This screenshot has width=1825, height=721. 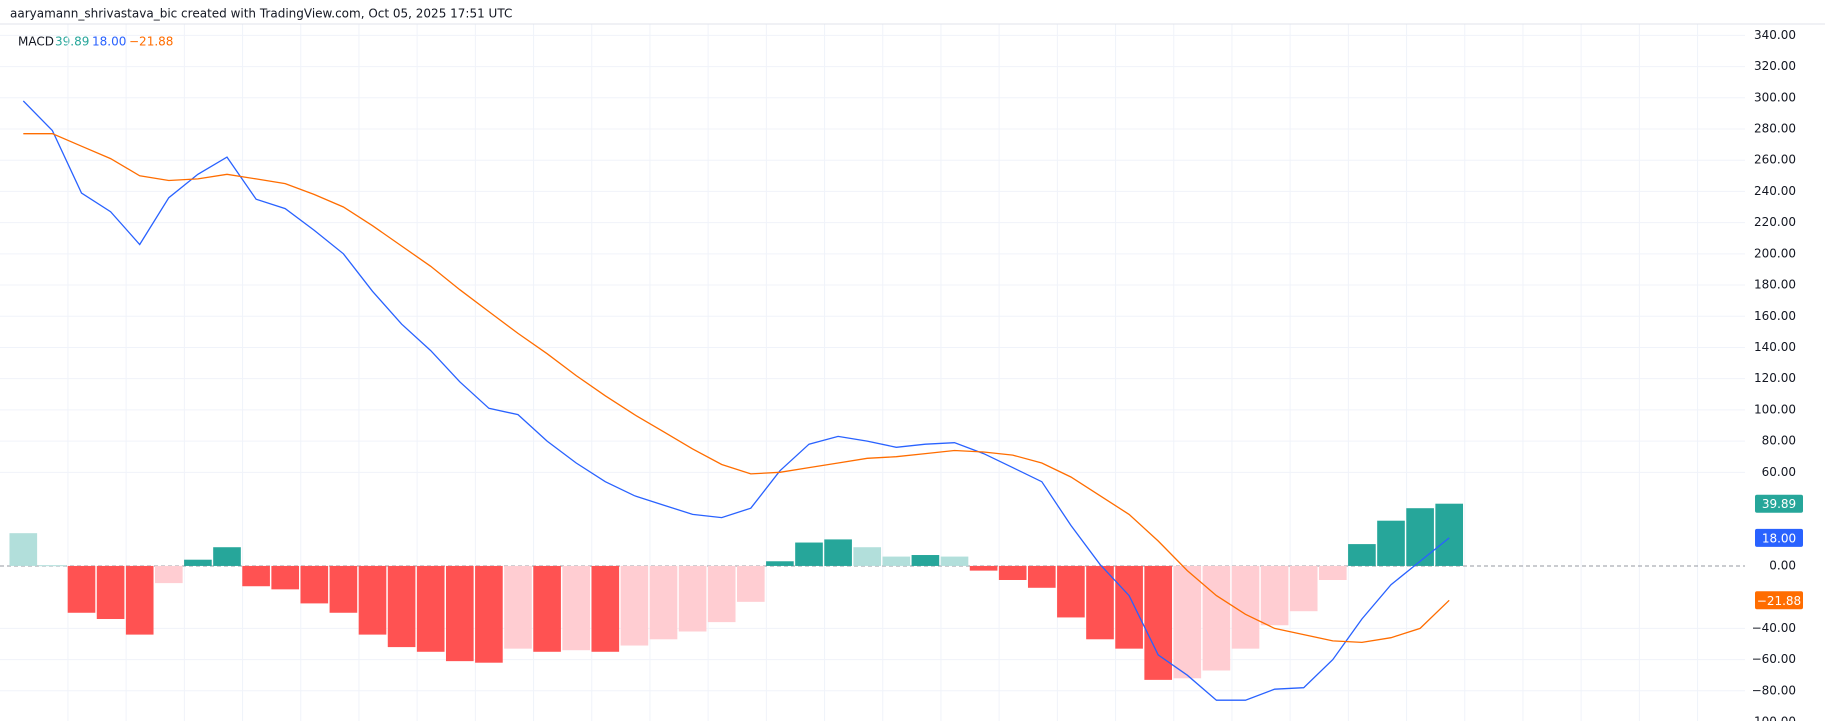 What do you see at coordinates (72, 42) in the screenshot?
I see `legend-value: 39.89` at bounding box center [72, 42].